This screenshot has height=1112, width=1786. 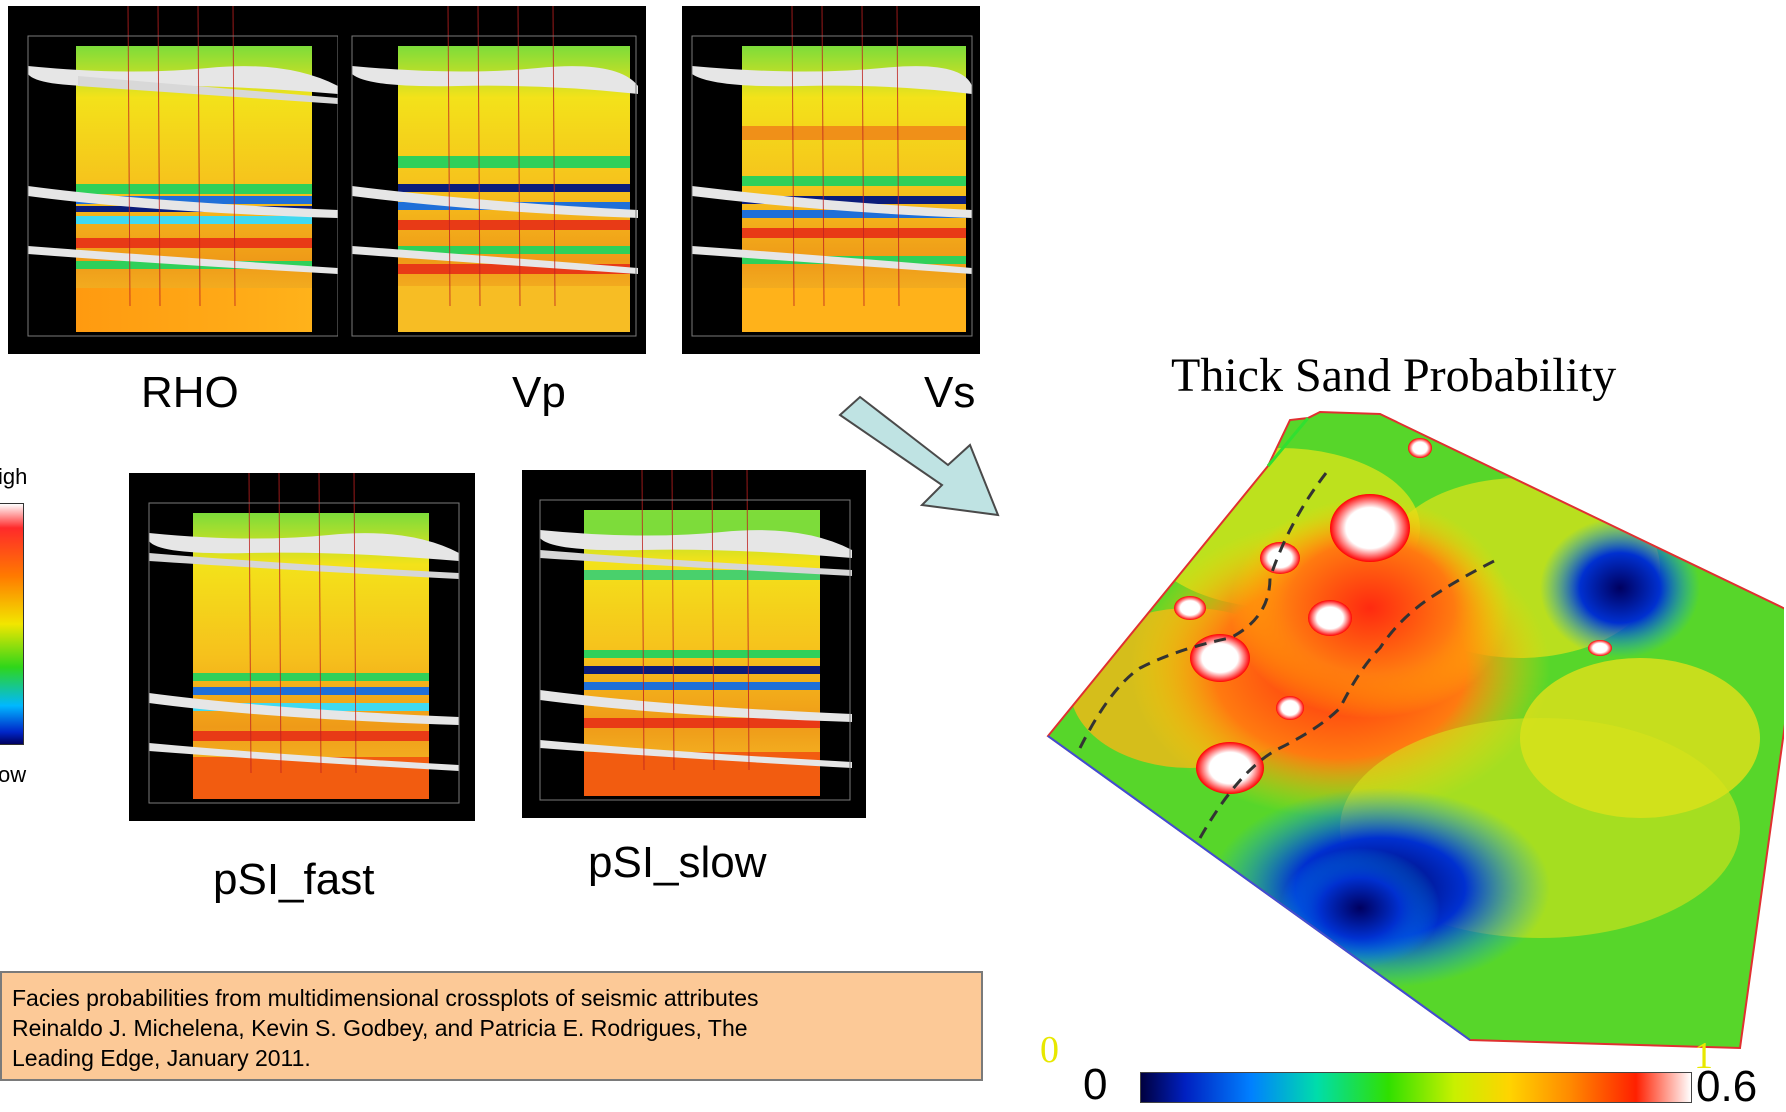 What do you see at coordinates (161, 1058) in the screenshot?
I see `reference-line-3: Leading Edge, January 2011.` at bounding box center [161, 1058].